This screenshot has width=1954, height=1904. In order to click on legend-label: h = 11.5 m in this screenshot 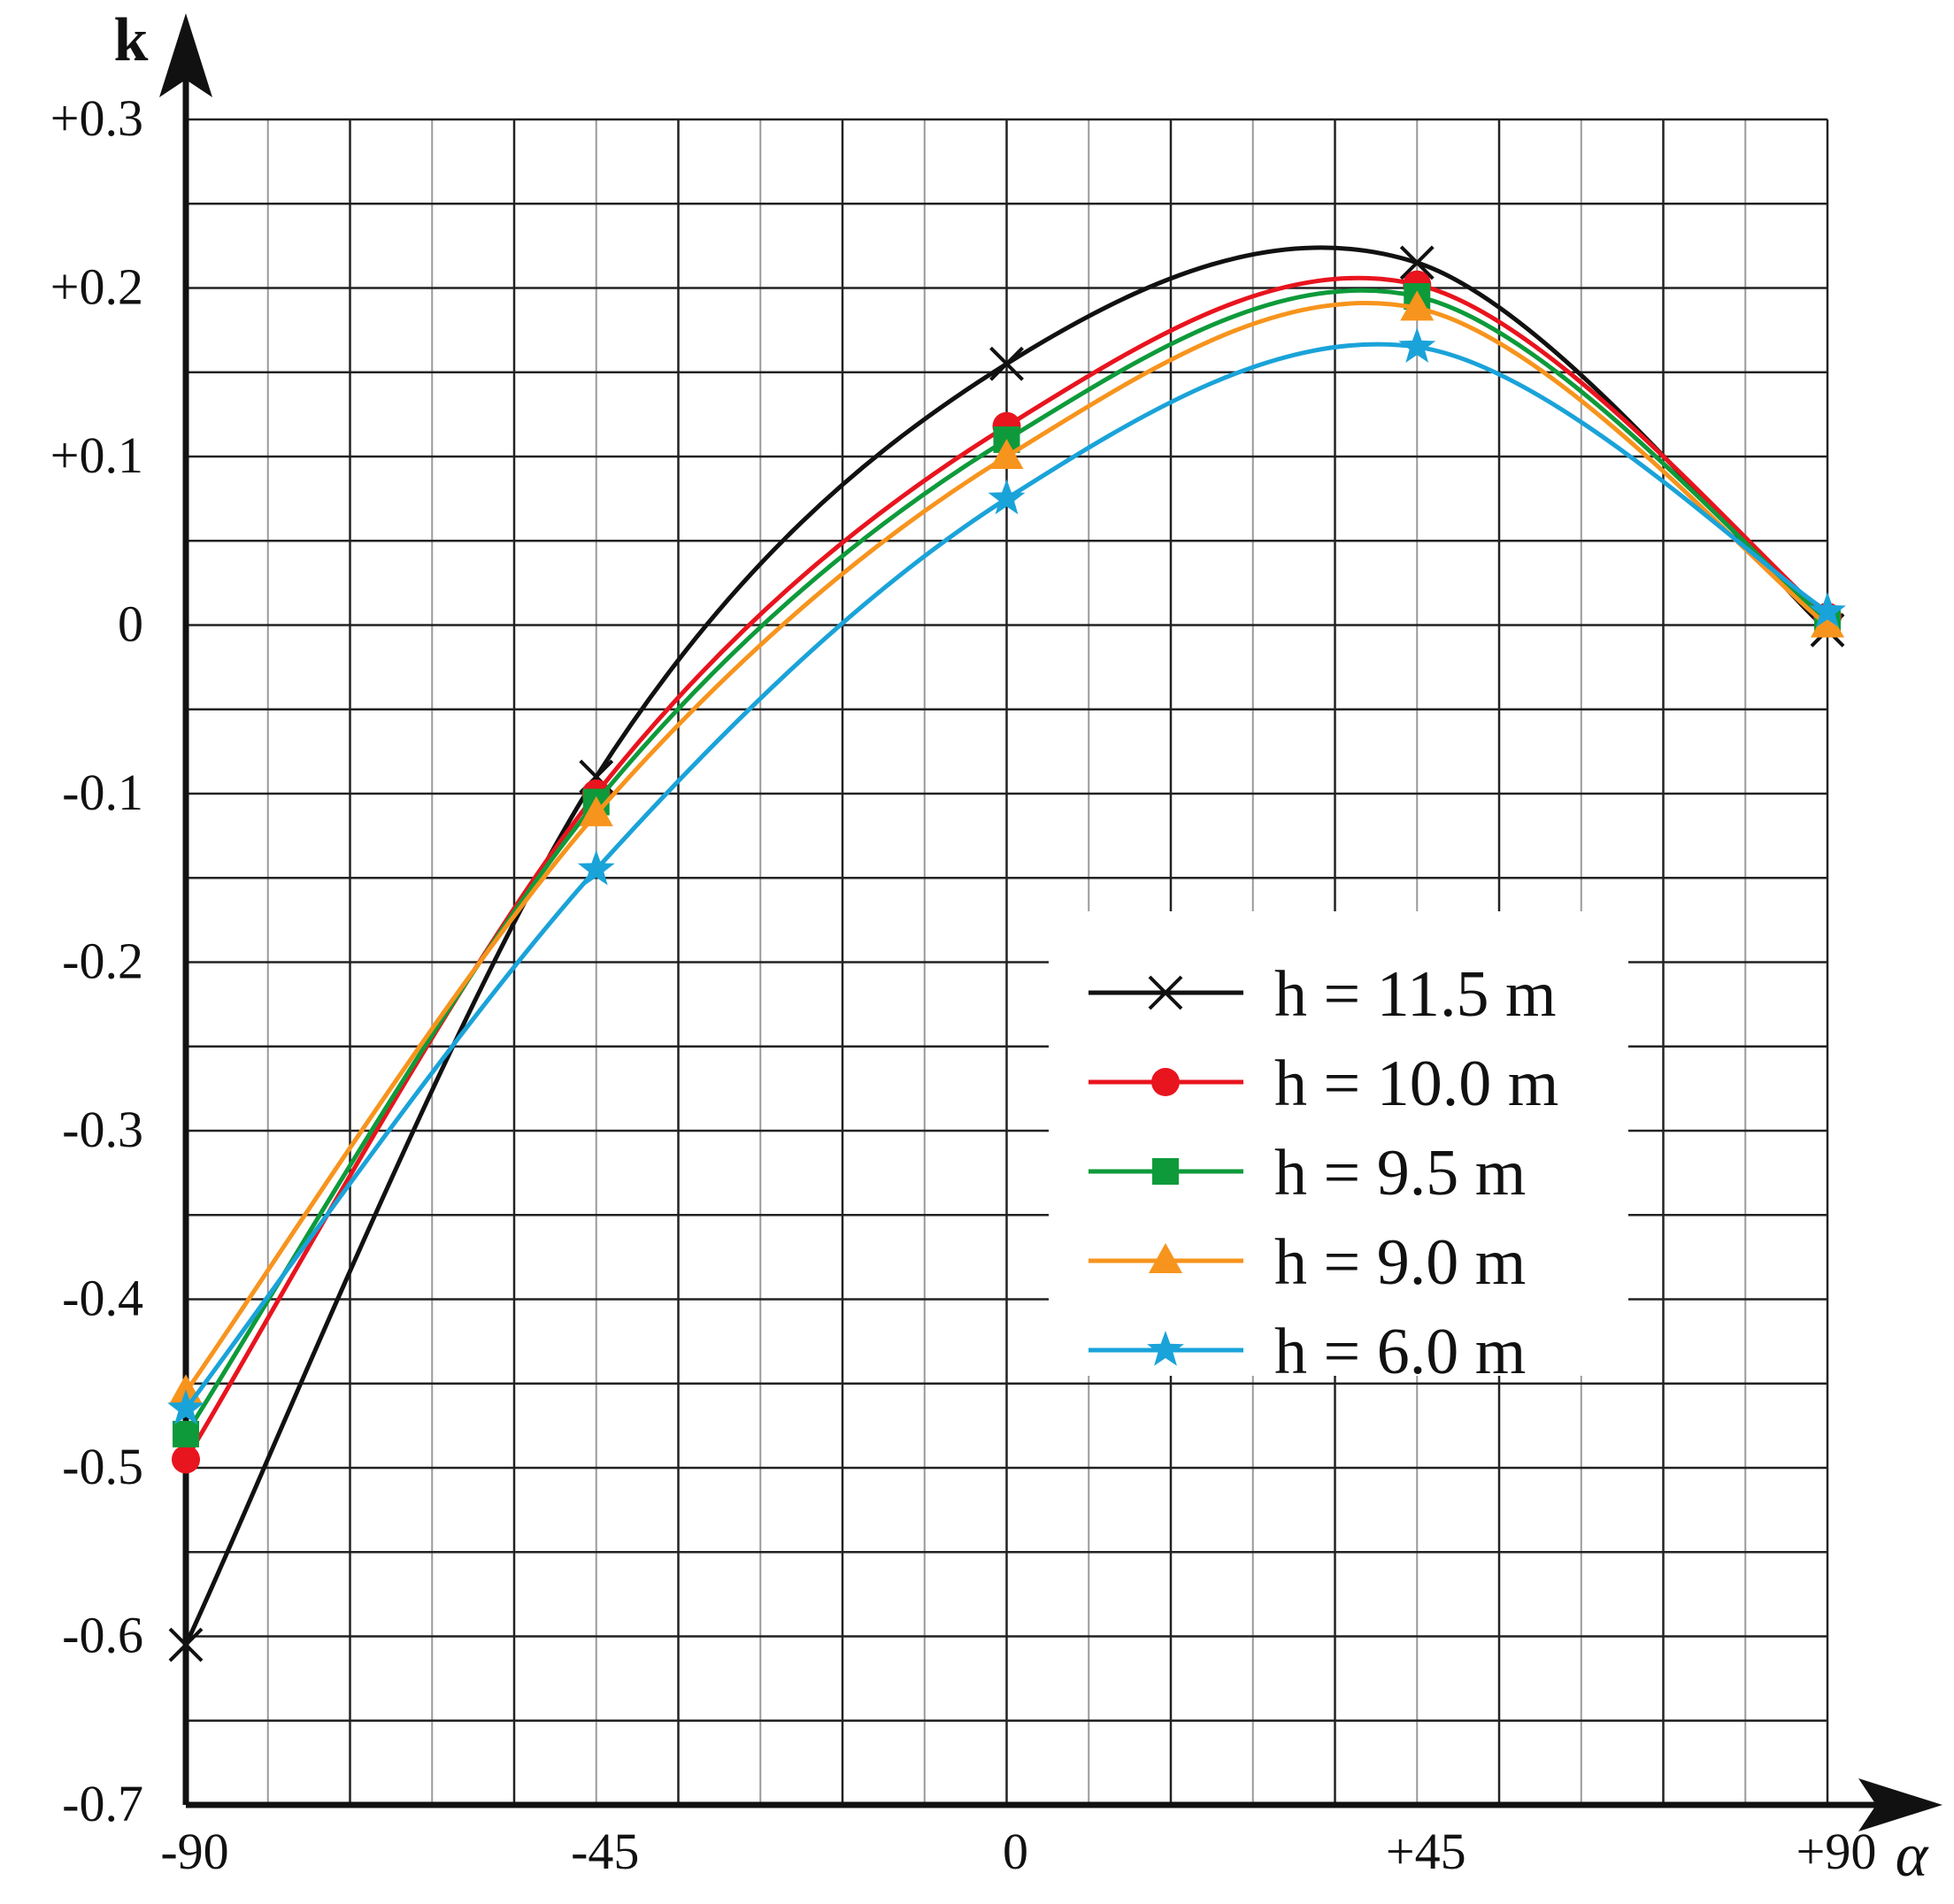, I will do `click(1415, 994)`.